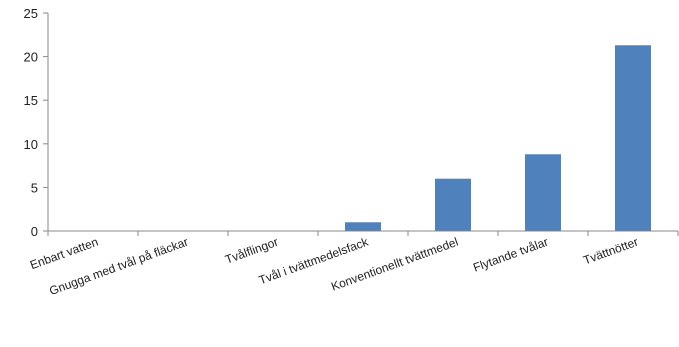 The image size is (679, 347). I want to click on y-tick-label: 5, so click(34, 187).